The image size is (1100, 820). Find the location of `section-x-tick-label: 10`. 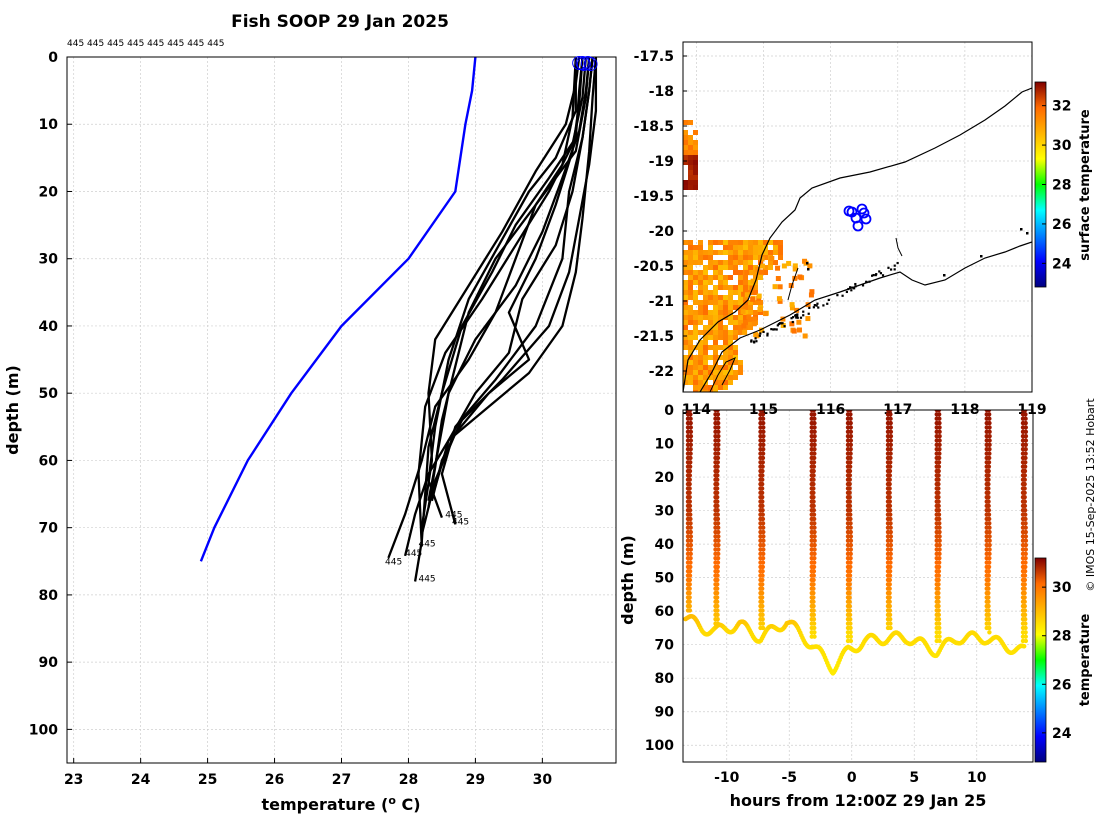

section-x-tick-label: 10 is located at coordinates (977, 778).